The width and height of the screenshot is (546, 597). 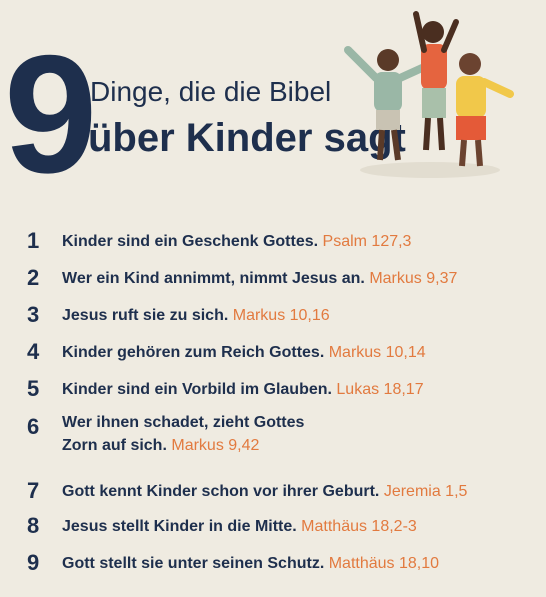 What do you see at coordinates (33, 277) in the screenshot?
I see `item-number: 2` at bounding box center [33, 277].